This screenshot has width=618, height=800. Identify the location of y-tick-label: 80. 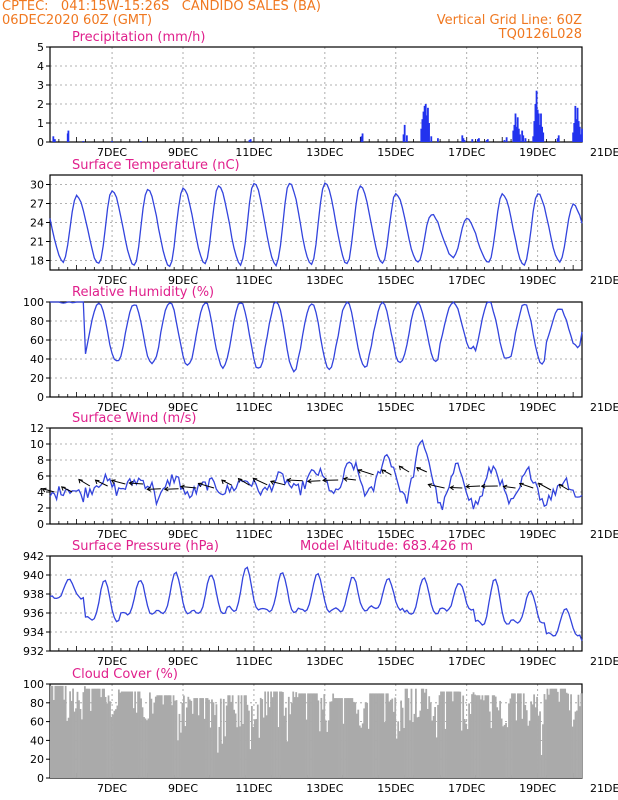
(37, 321).